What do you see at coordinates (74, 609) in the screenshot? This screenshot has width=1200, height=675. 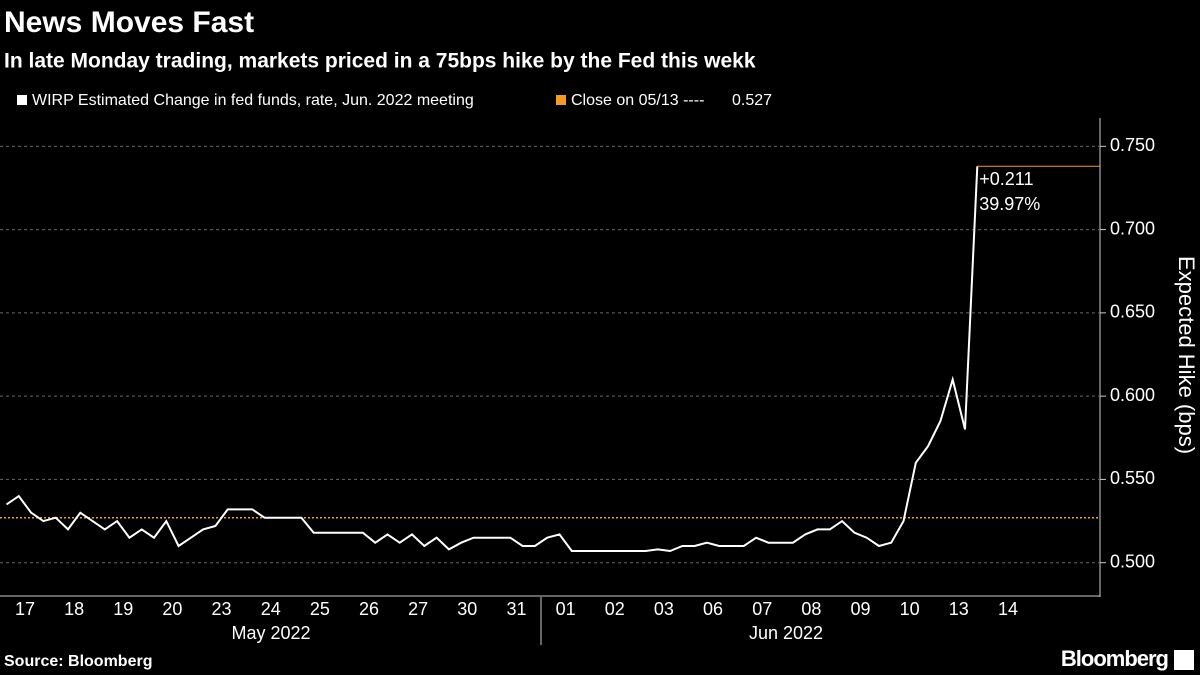 I see `x-tick-label: 18` at bounding box center [74, 609].